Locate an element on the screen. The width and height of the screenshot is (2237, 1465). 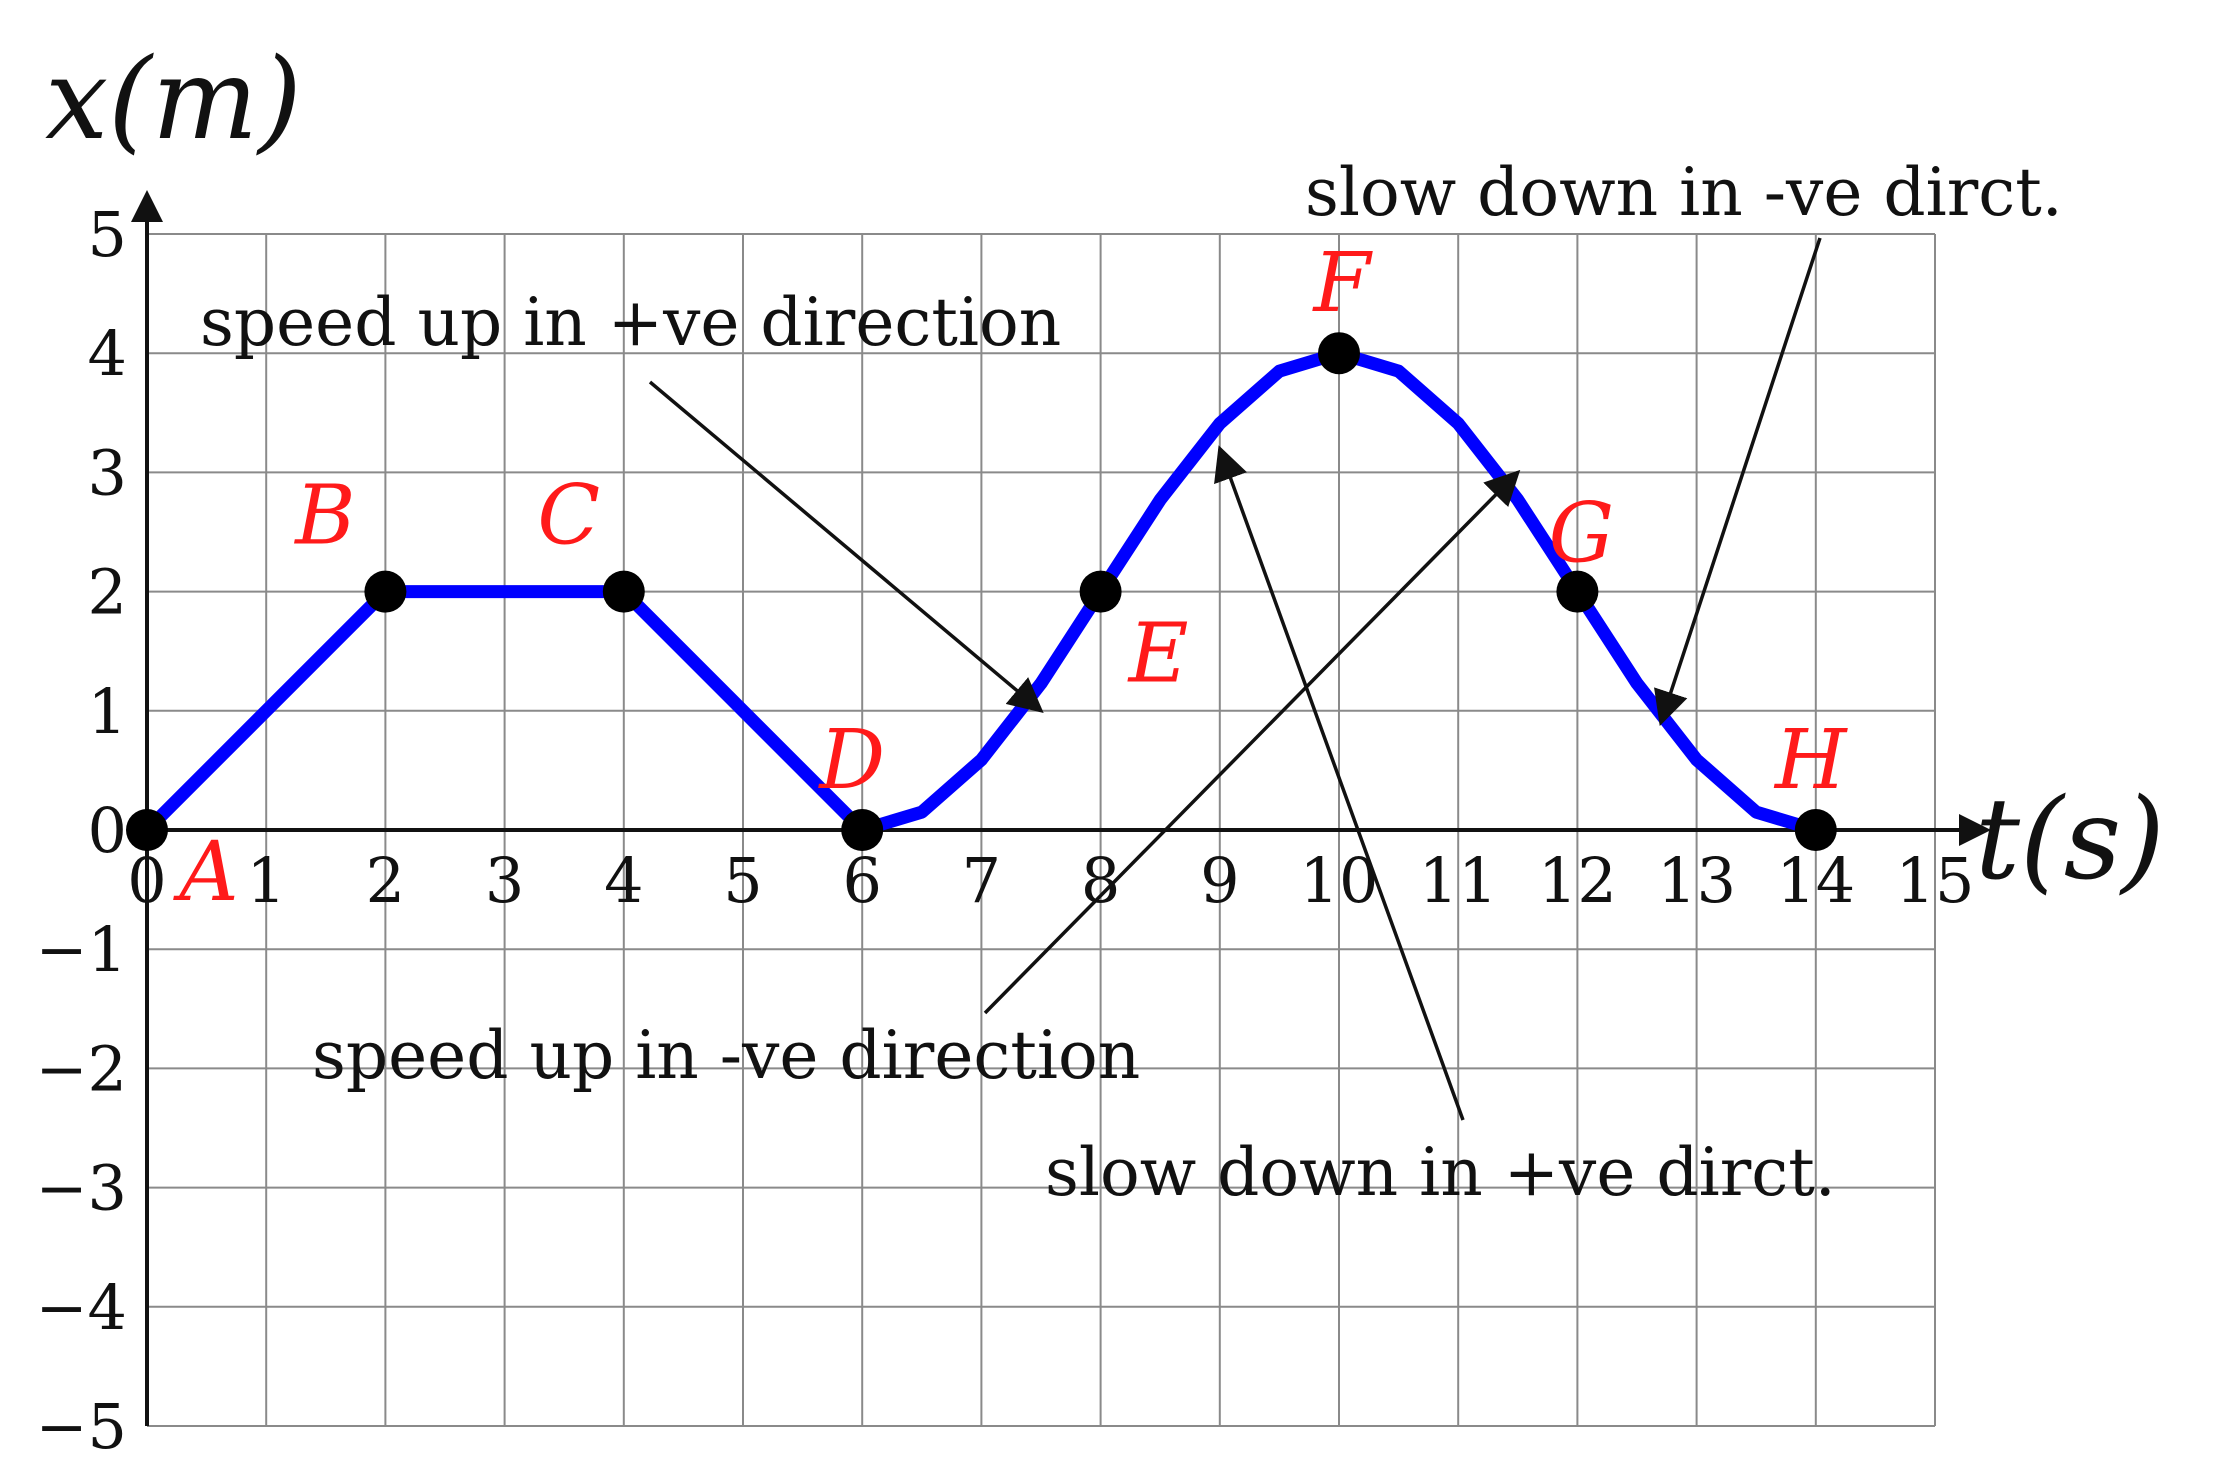
point-label: E is located at coordinates (1158, 654).